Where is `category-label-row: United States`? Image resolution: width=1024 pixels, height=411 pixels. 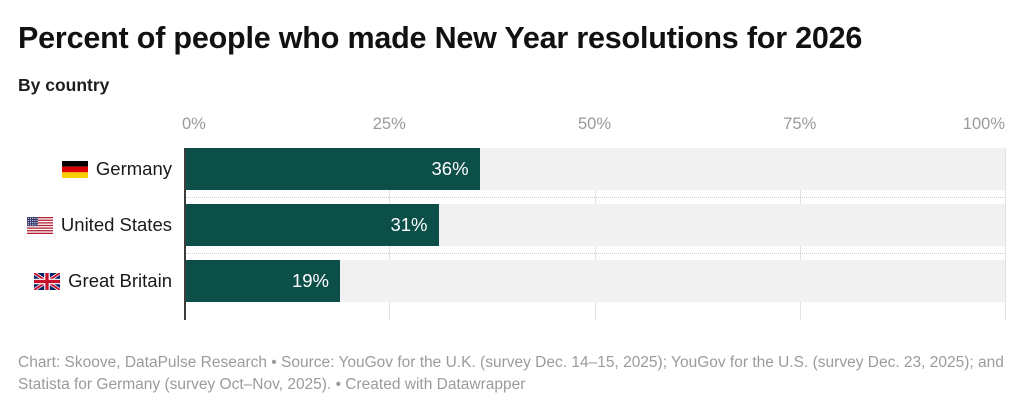
category-label-row: United States is located at coordinates (99, 225).